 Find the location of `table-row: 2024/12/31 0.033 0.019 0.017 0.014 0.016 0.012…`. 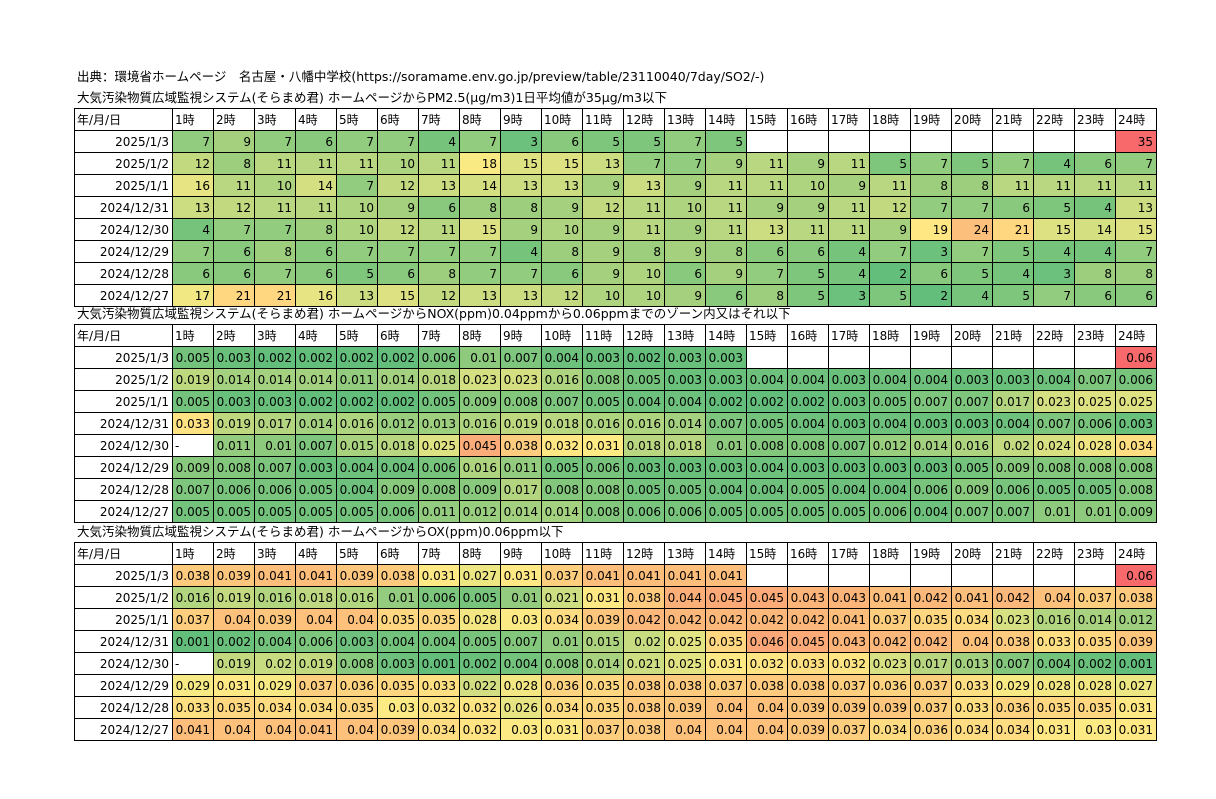

table-row: 2024/12/31 0.033 0.019 0.017 0.014 0.016 0.012… is located at coordinates (615, 423).